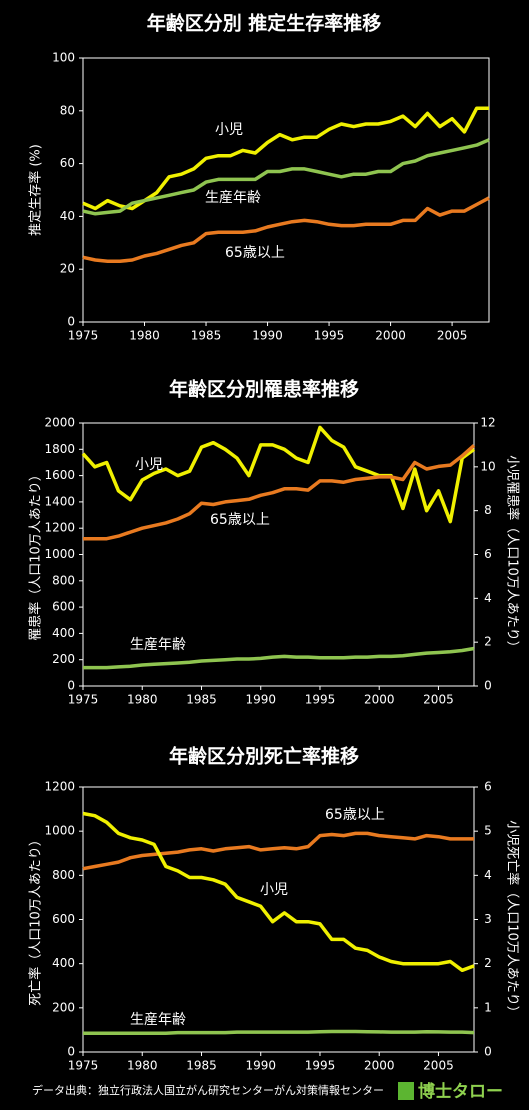 The width and height of the screenshot is (529, 1110). Describe the element at coordinates (264, 389) in the screenshot. I see `chart-title: 年齢区分別罹患率推移` at that location.